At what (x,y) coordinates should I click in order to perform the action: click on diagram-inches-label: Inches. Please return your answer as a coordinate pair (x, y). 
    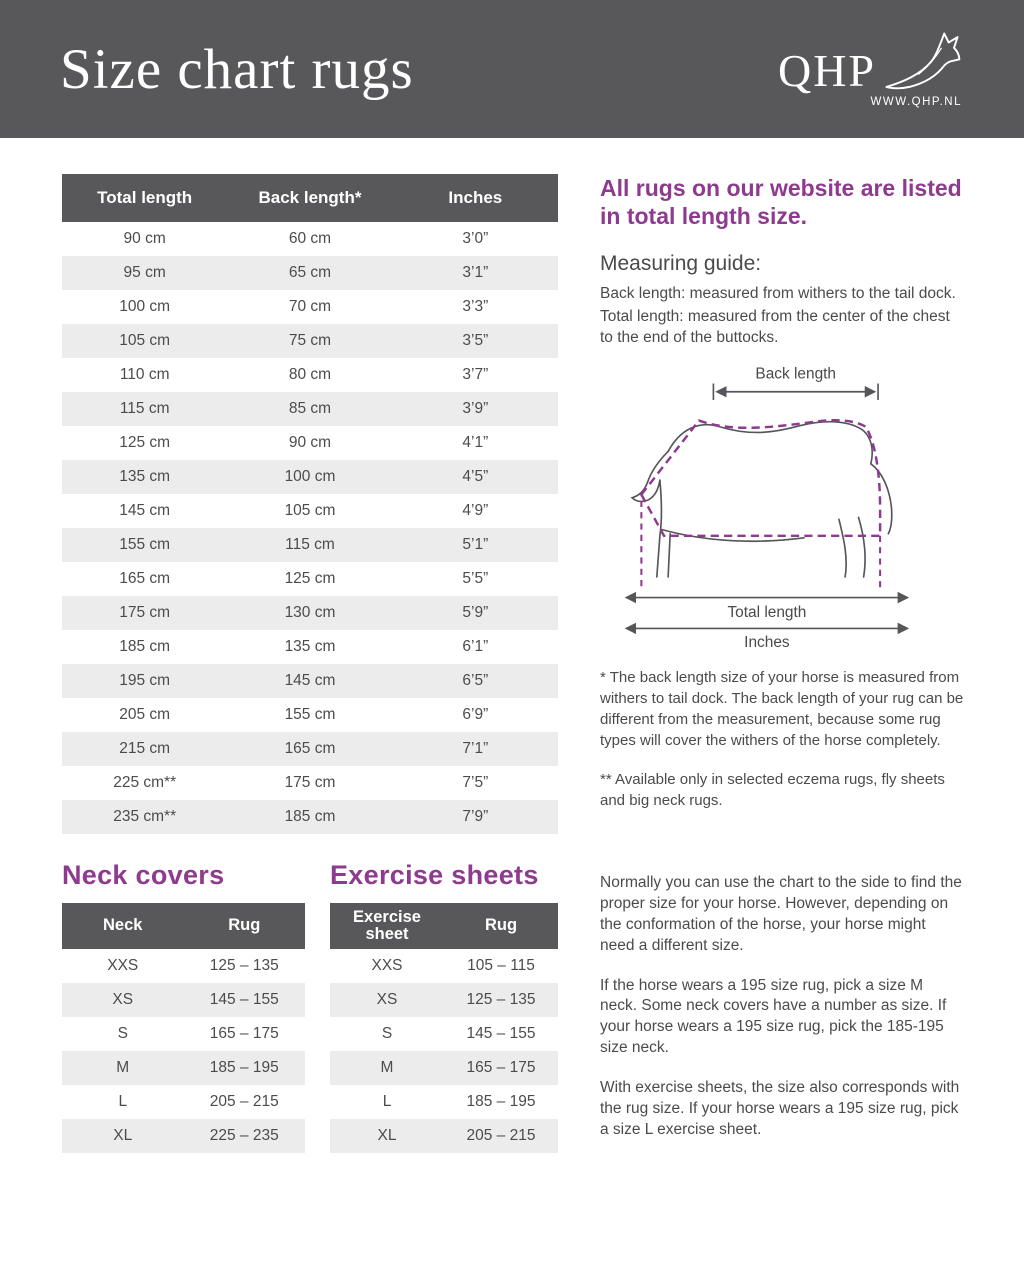
    Looking at the image, I should click on (767, 641).